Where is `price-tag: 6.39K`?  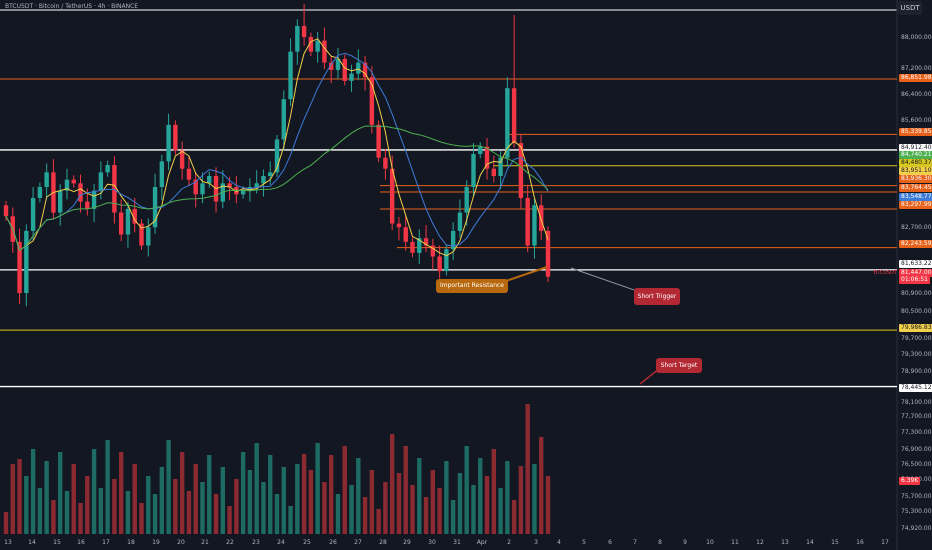 price-tag: 6.39K is located at coordinates (910, 481).